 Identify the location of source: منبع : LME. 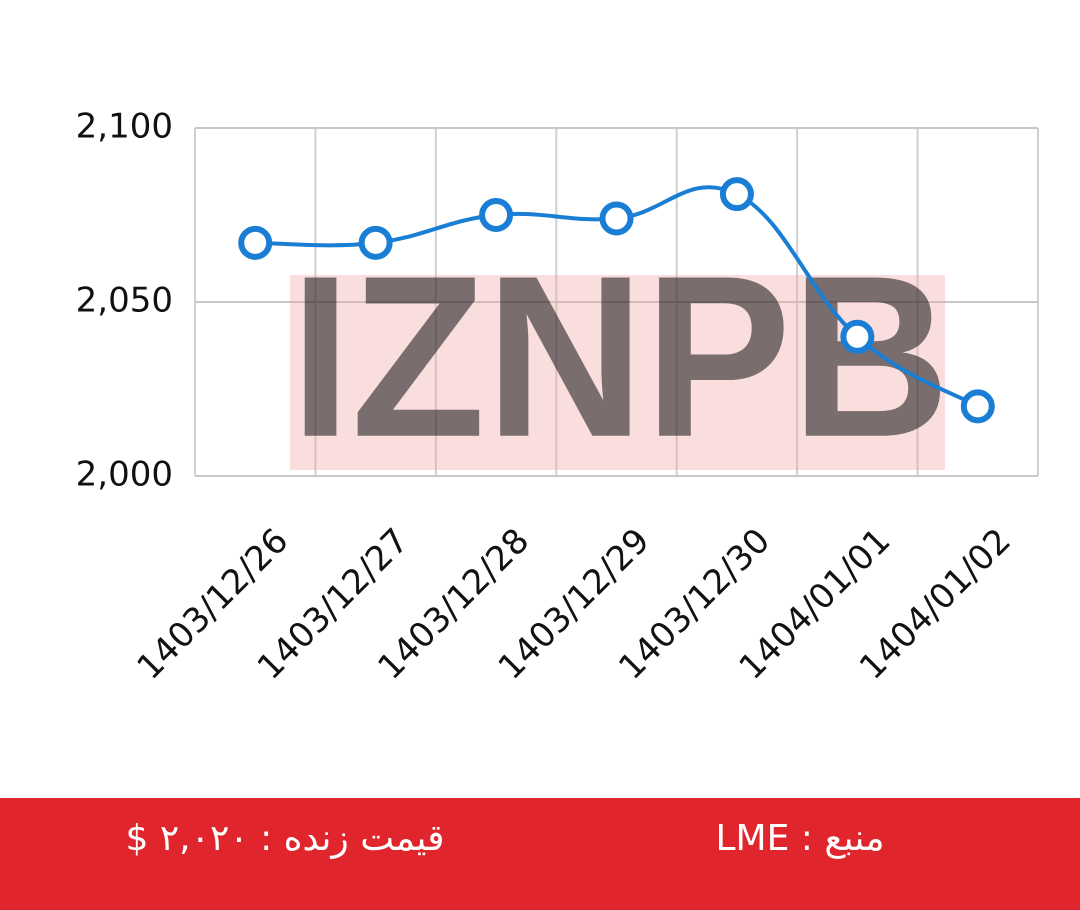
(799, 838).